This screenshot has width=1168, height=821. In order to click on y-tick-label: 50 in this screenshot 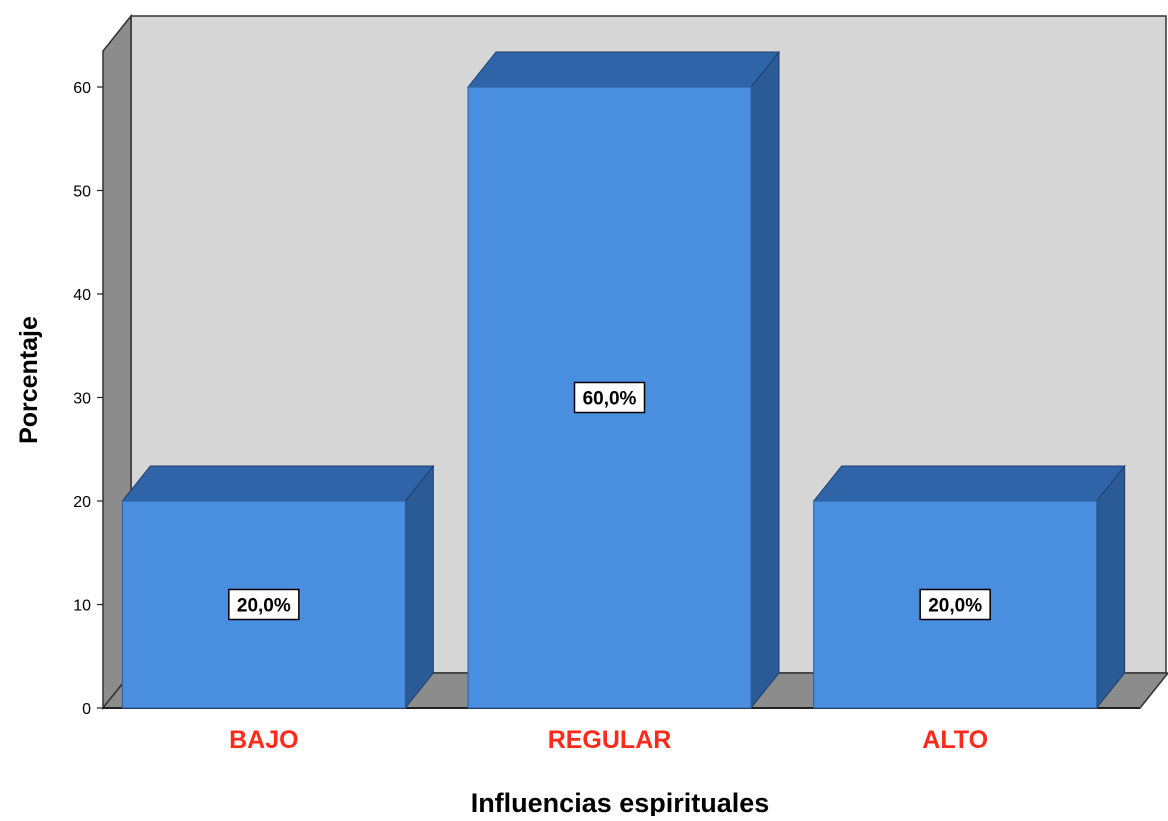, I will do `click(82, 192)`.